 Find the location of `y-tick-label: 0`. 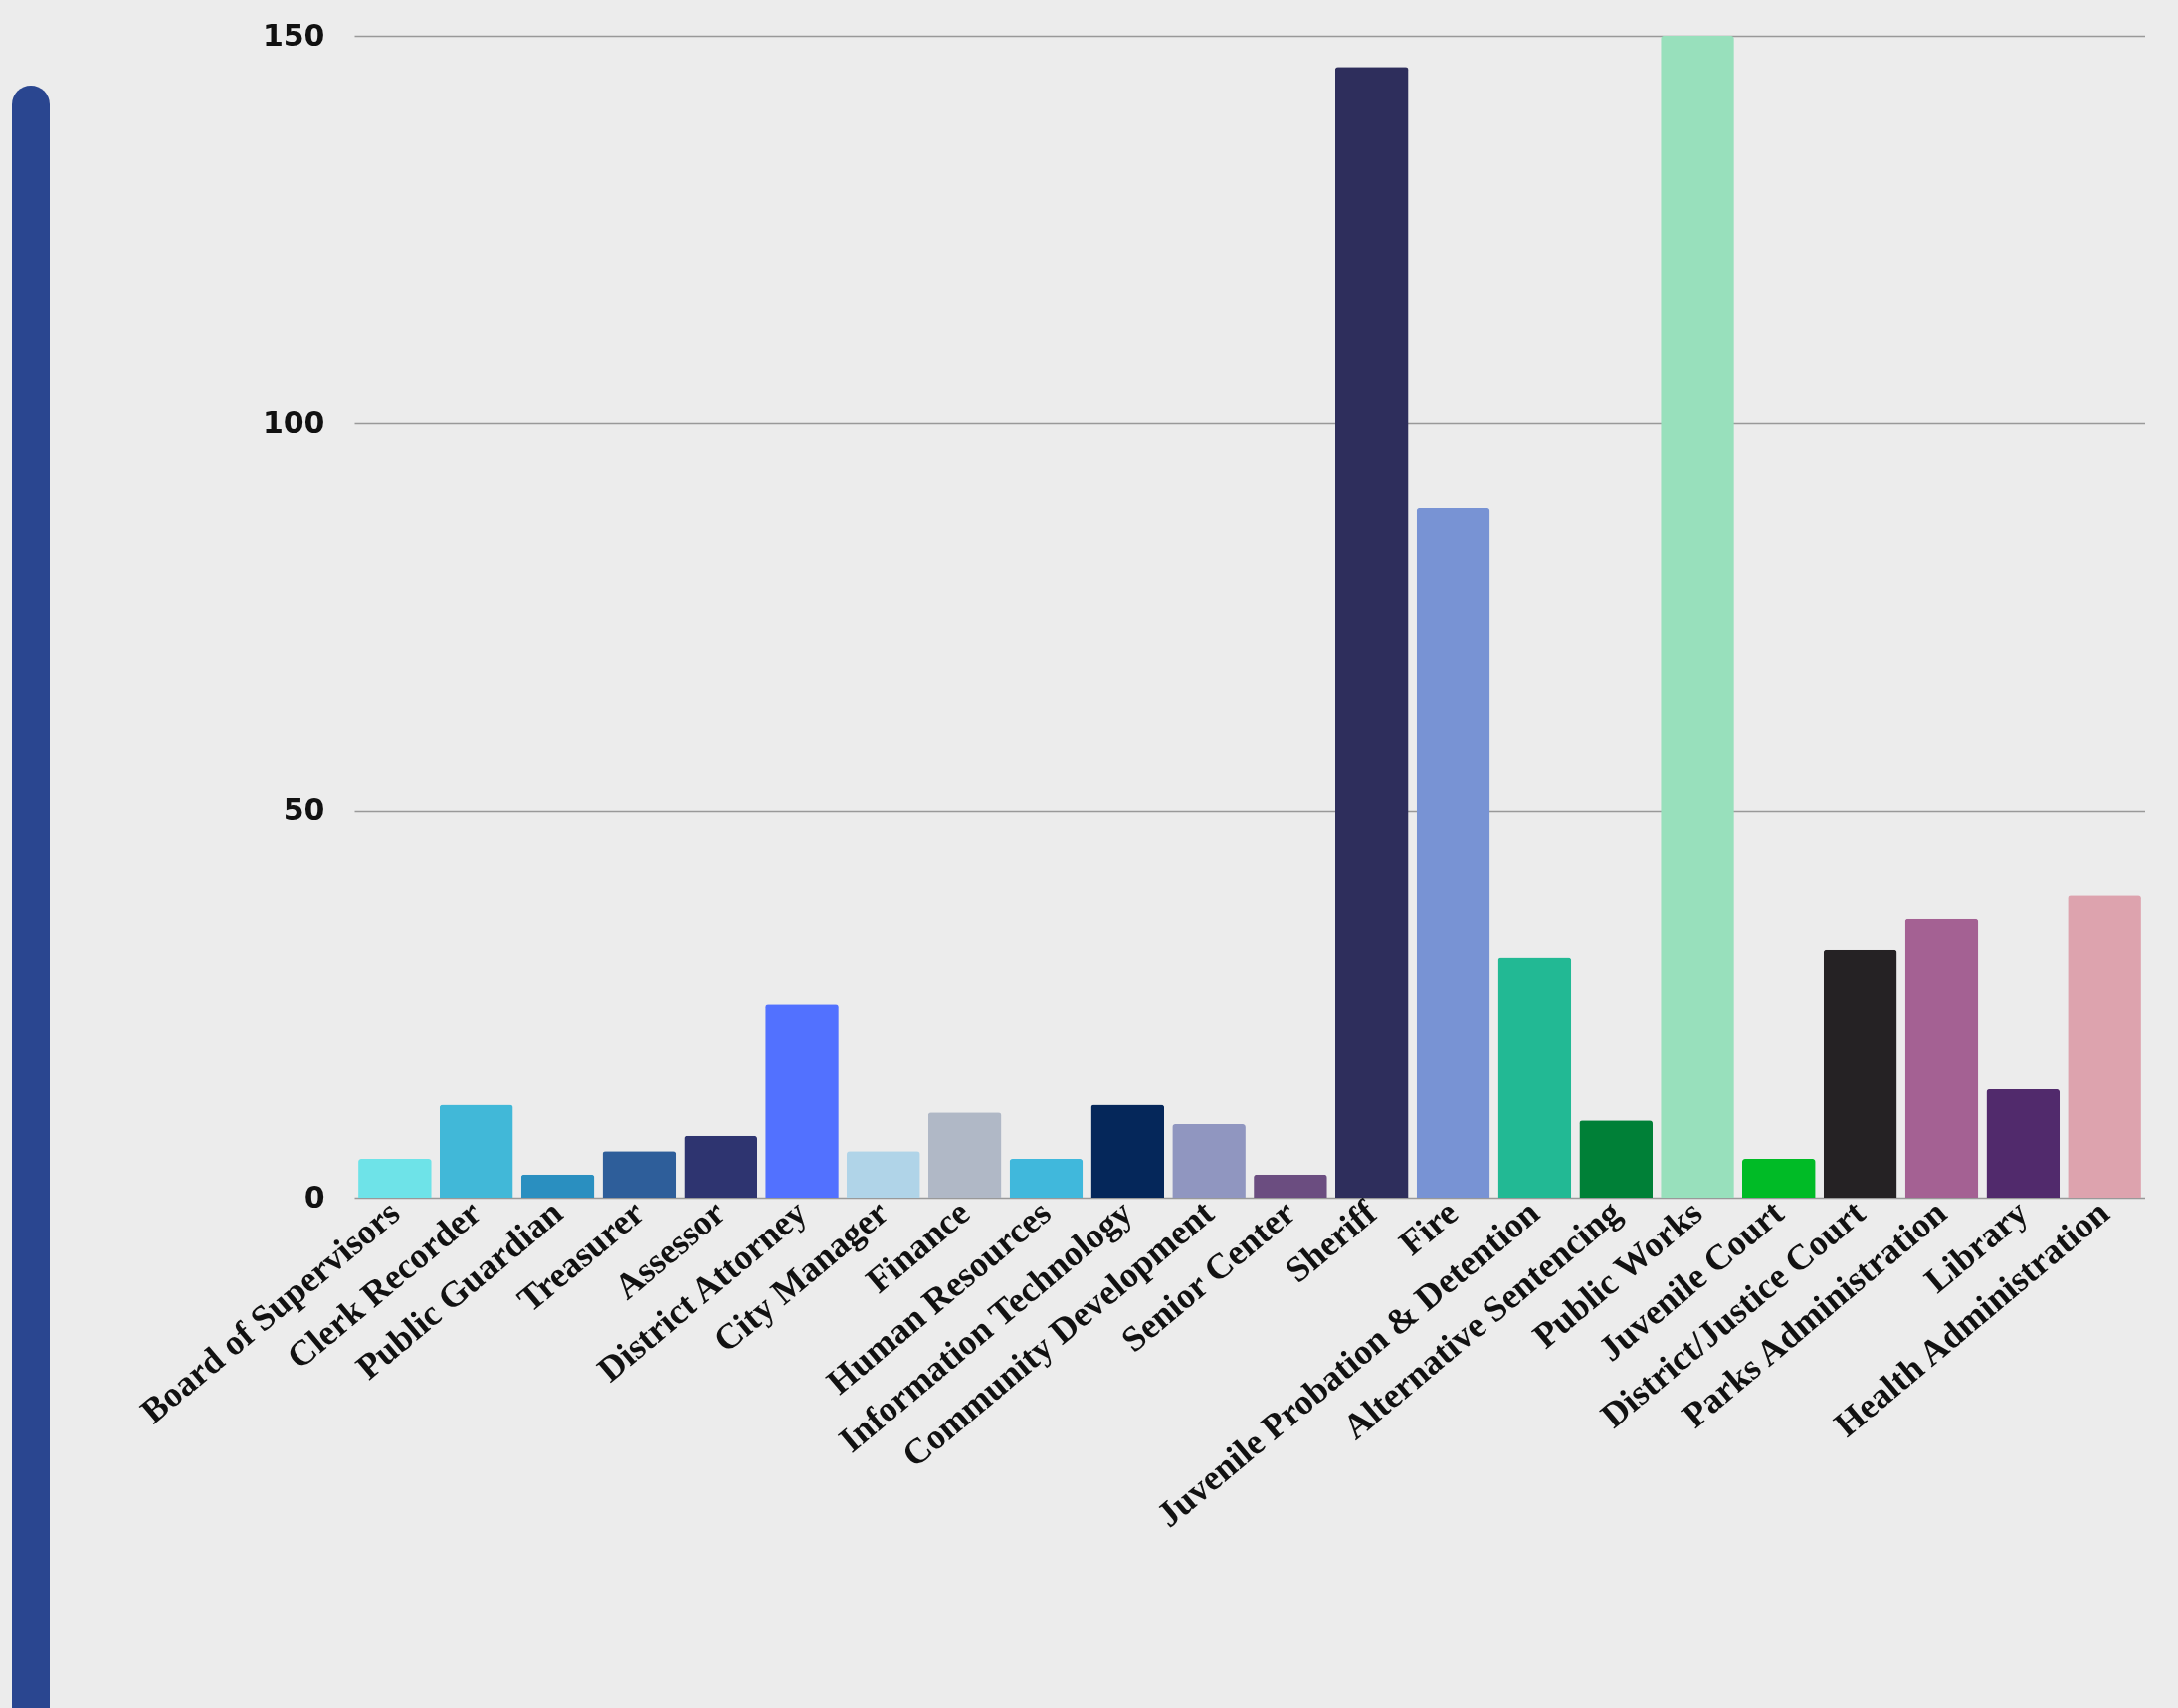

y-tick-label: 0 is located at coordinates (314, 1197).